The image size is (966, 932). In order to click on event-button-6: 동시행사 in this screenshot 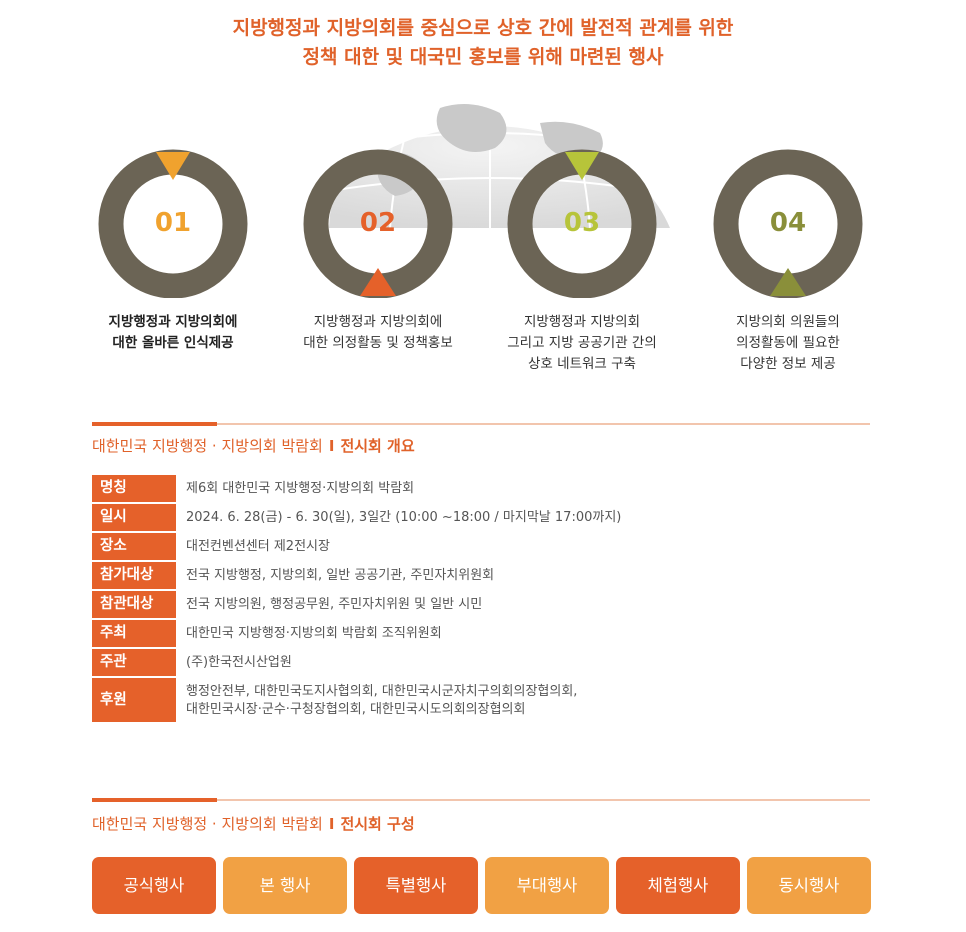, I will do `click(809, 885)`.